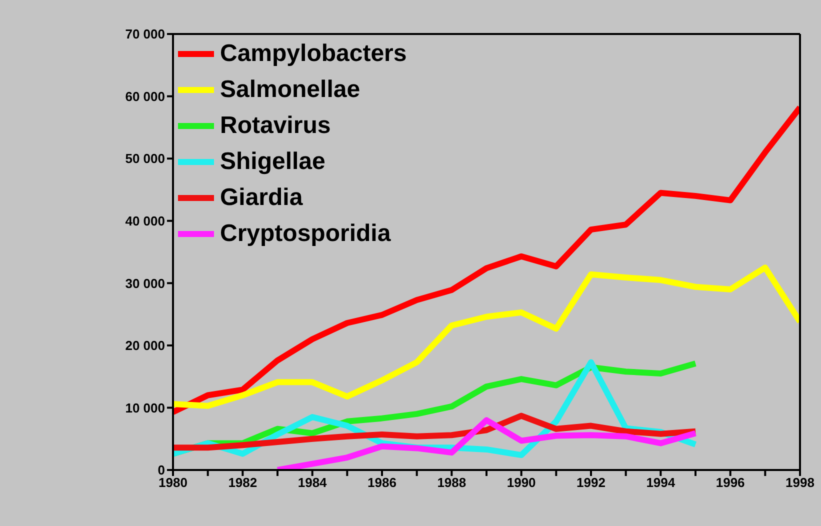 Image resolution: width=821 pixels, height=526 pixels. Describe the element at coordinates (173, 482) in the screenshot. I see `x-tick-label: 1980` at that location.